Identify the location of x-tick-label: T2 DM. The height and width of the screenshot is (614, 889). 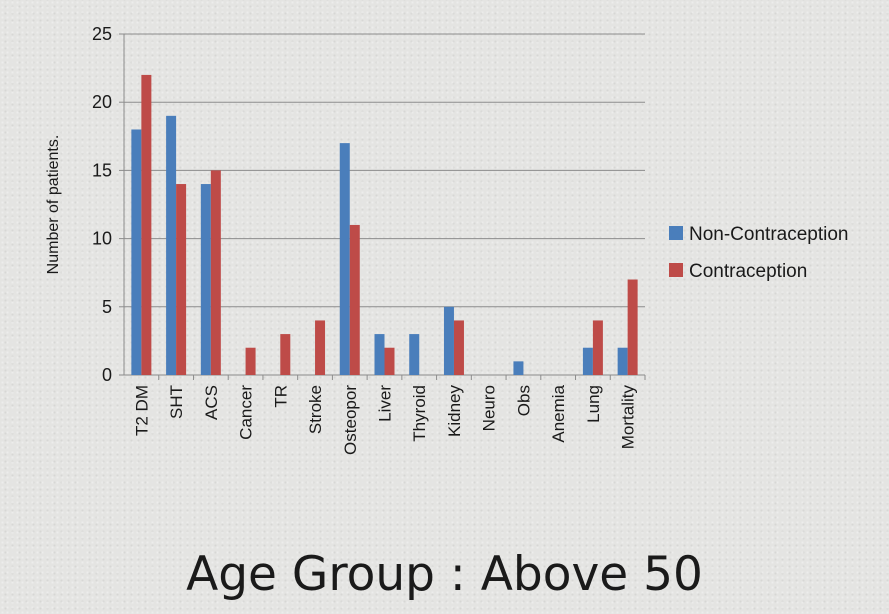
(141, 410).